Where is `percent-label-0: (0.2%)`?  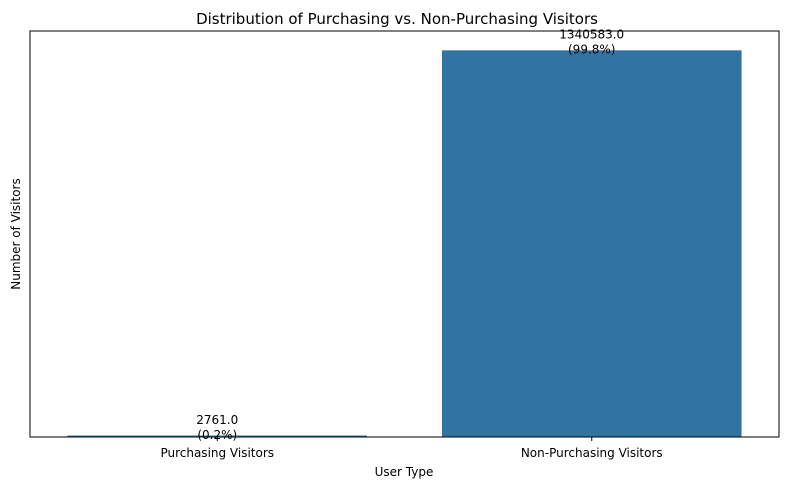 percent-label-0: (0.2%) is located at coordinates (217, 435).